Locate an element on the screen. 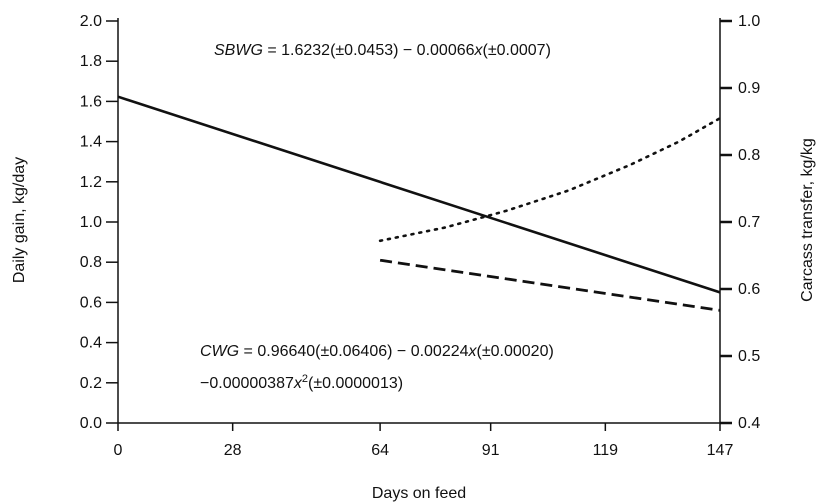 This screenshot has height=504, width=821. y-left-tick-label: 0.4 is located at coordinates (91, 343).